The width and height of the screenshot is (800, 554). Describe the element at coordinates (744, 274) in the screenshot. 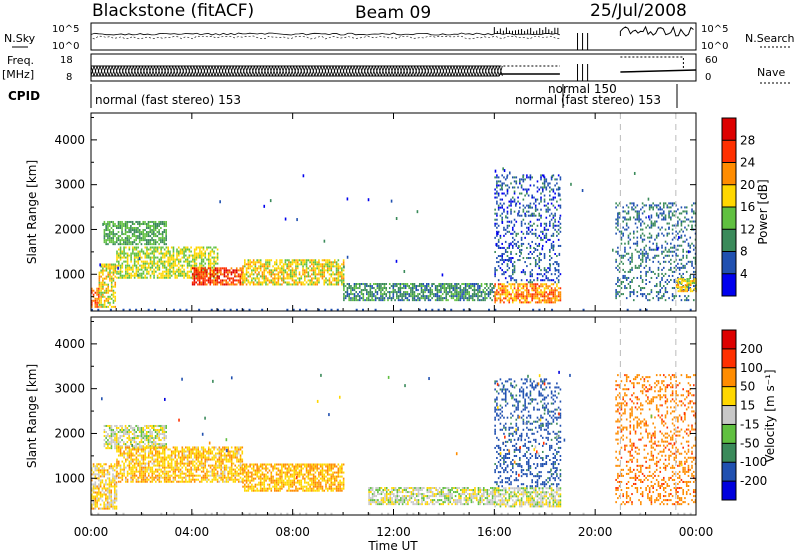

I see `colorbar-tick-label: 4` at that location.